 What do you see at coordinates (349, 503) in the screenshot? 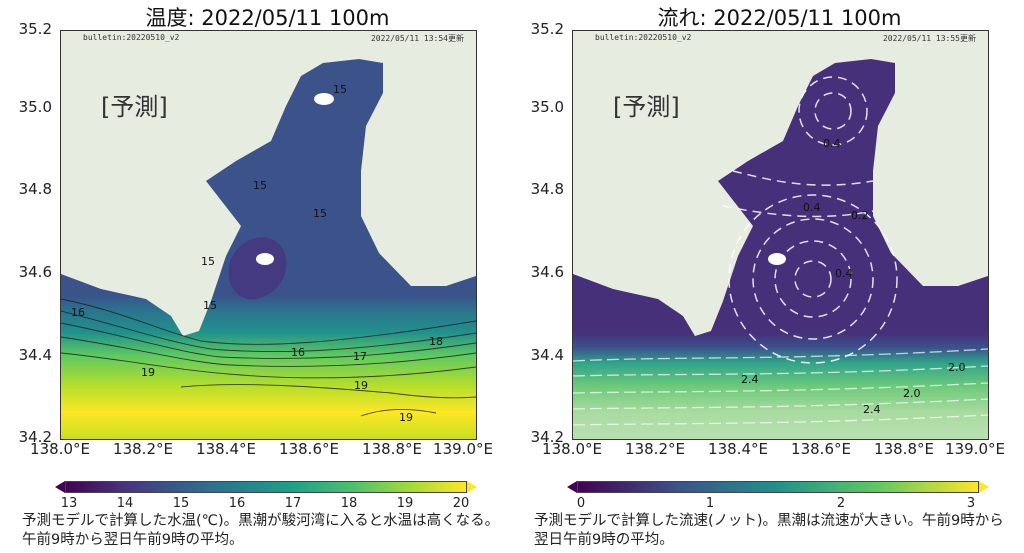
I see `colorbar-tick-label: 18` at bounding box center [349, 503].